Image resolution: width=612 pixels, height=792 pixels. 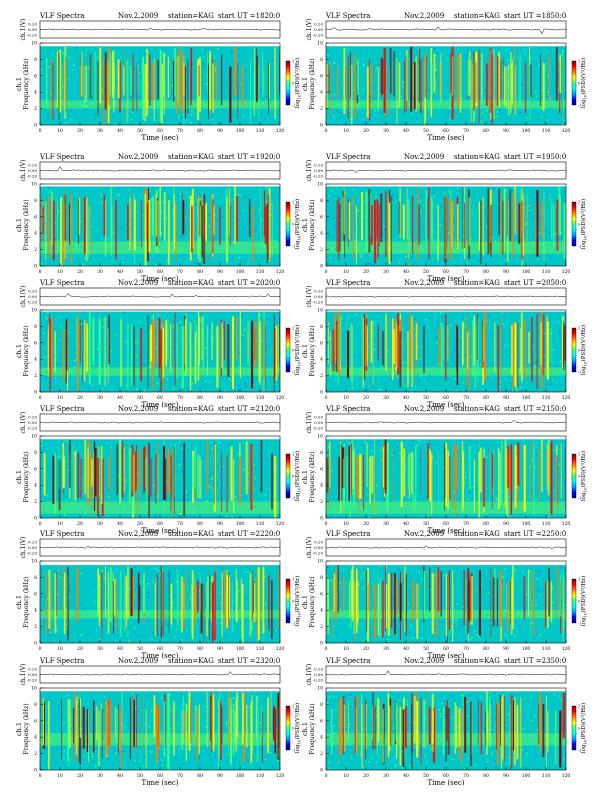 What do you see at coordinates (249, 661) in the screenshot?
I see `panel-start-ut-label: start UT =2320:0` at bounding box center [249, 661].